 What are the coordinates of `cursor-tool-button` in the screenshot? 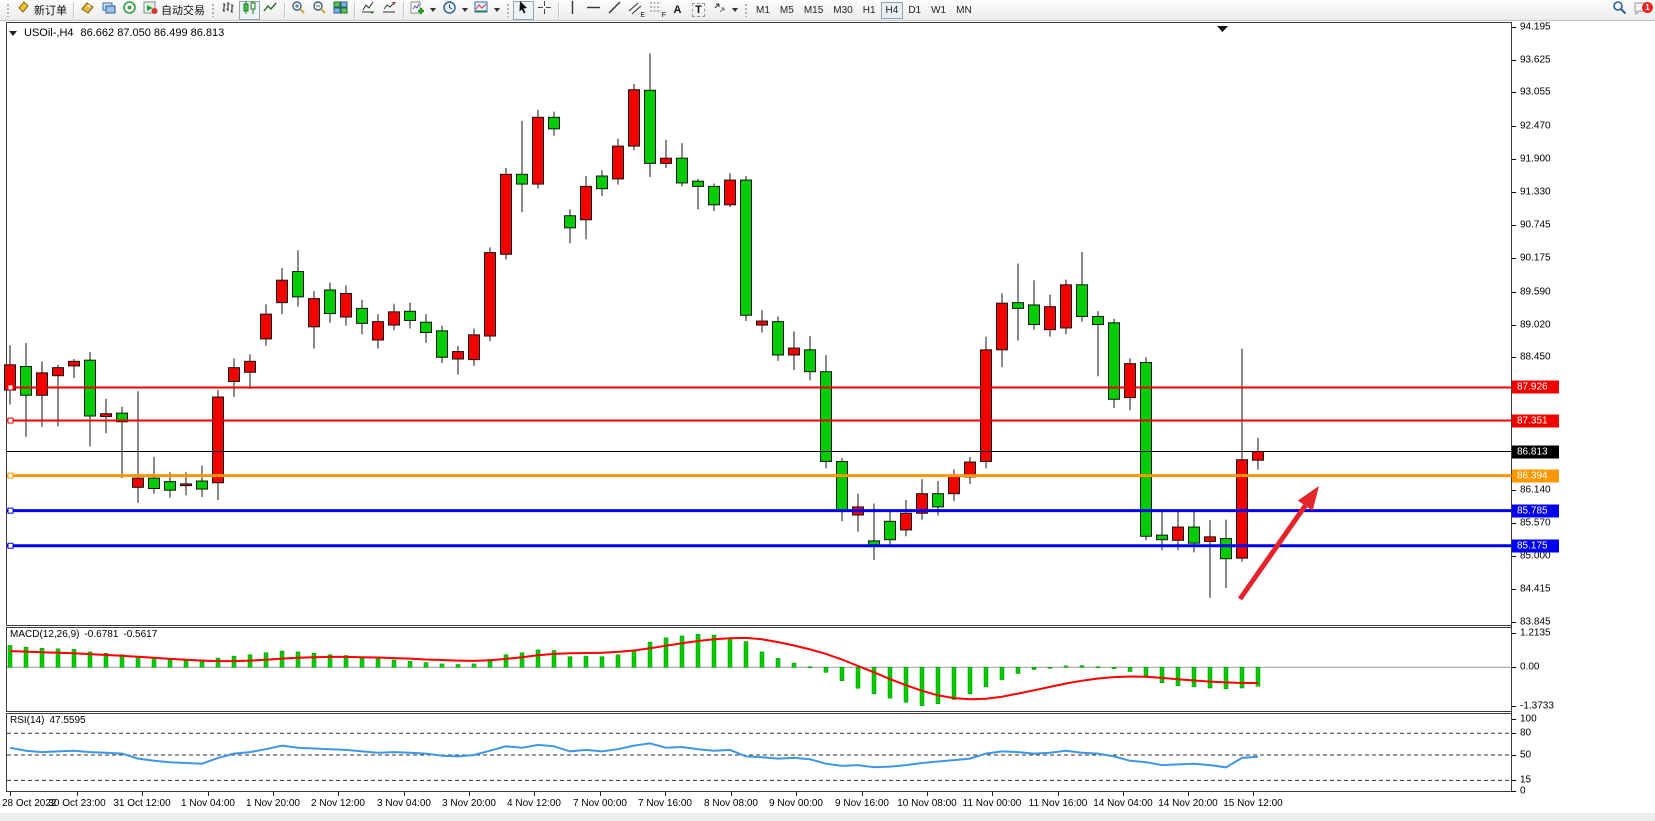 It's located at (523, 10).